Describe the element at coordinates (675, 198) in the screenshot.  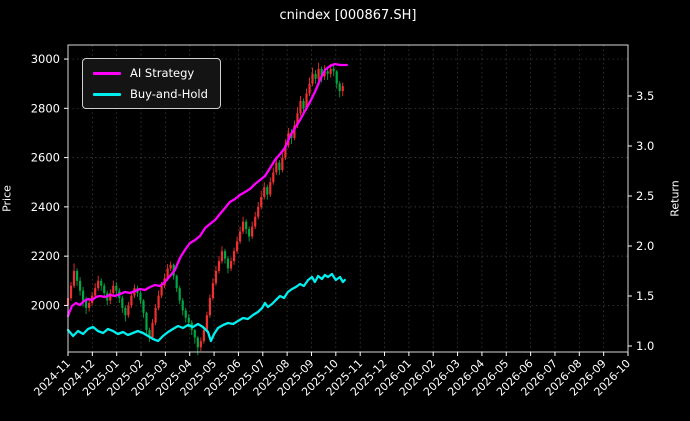
I see `return-axis-label: Return` at that location.